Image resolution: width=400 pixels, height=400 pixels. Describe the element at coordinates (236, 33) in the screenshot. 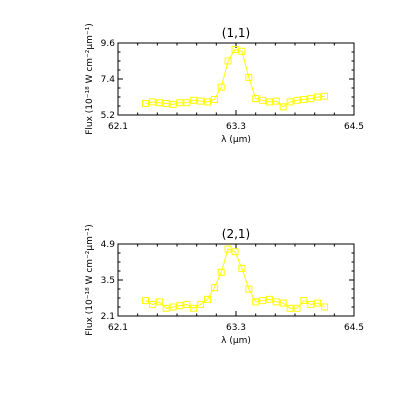

I see `chart-title: (1,1)` at that location.